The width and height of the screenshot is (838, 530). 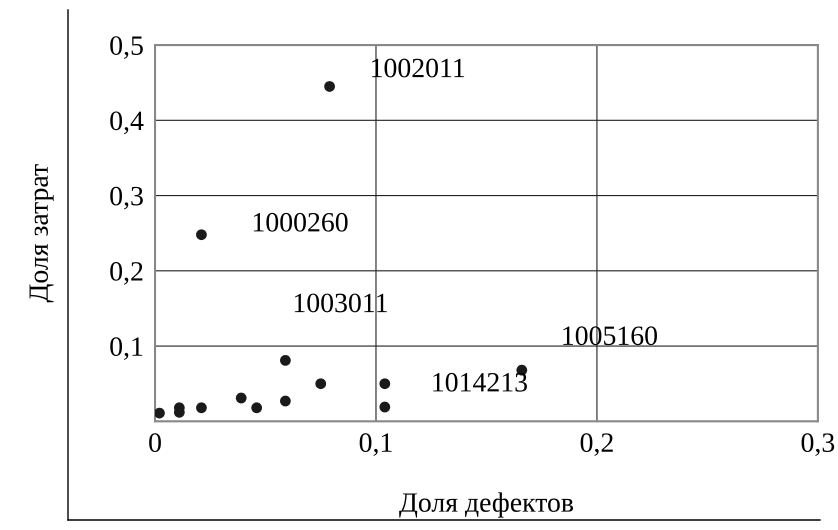 What do you see at coordinates (126, 273) in the screenshot?
I see `y-tick-label: 0,2` at bounding box center [126, 273].